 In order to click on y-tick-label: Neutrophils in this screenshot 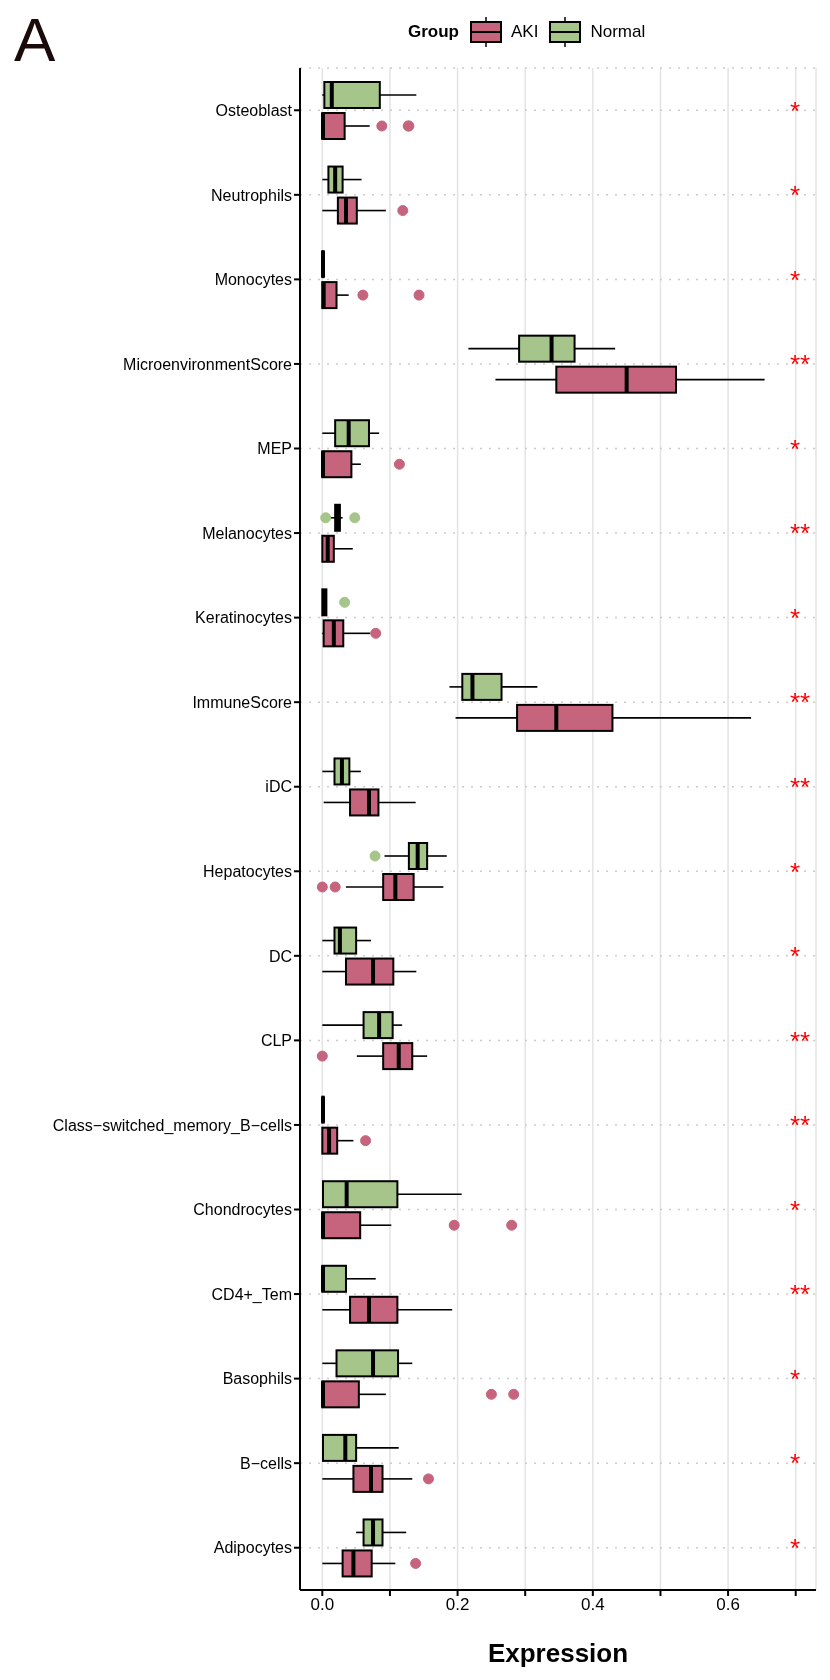, I will do `click(251, 195)`.